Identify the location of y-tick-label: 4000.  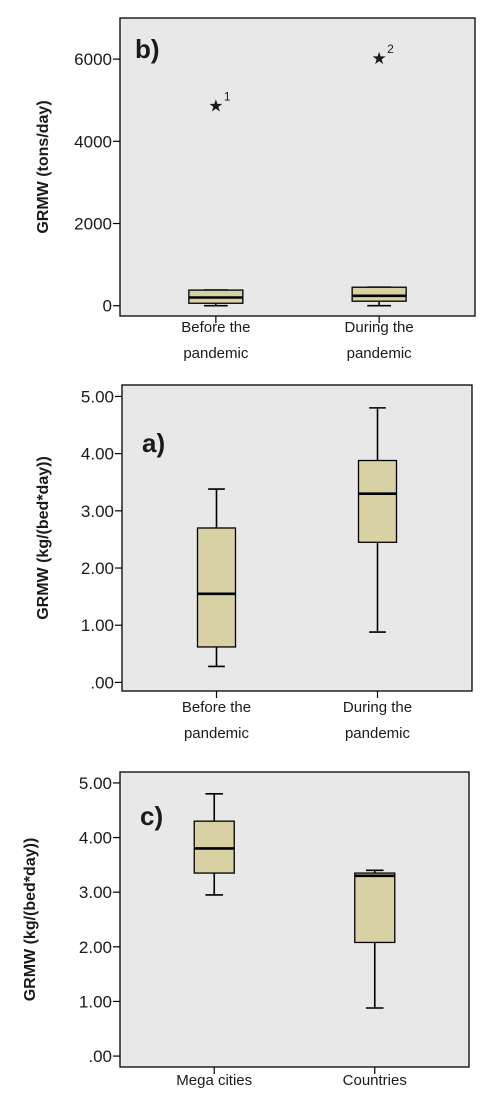
(93, 141).